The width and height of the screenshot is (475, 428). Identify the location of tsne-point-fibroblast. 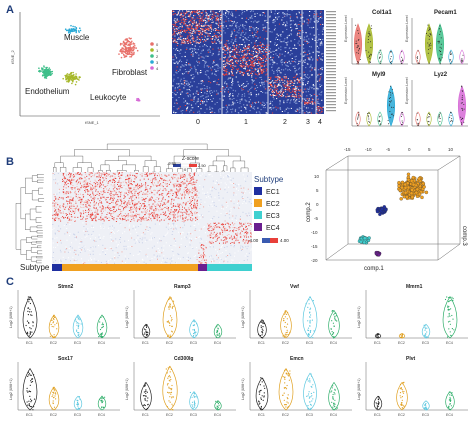
(137, 50).